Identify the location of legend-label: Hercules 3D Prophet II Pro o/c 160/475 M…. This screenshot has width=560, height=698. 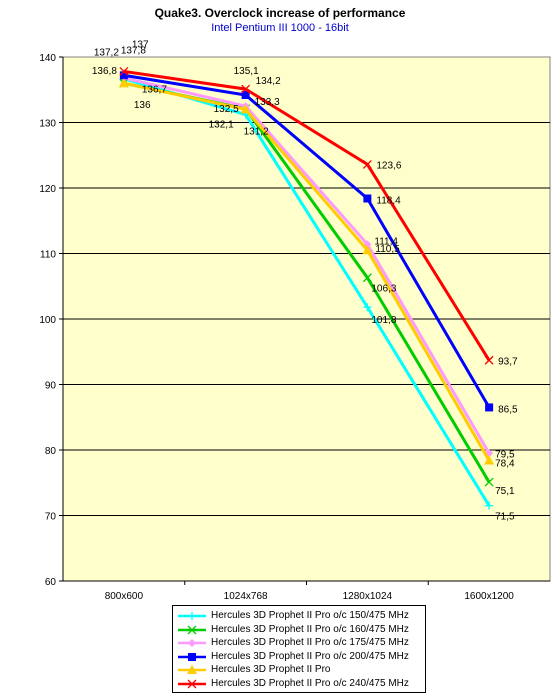
(310, 629).